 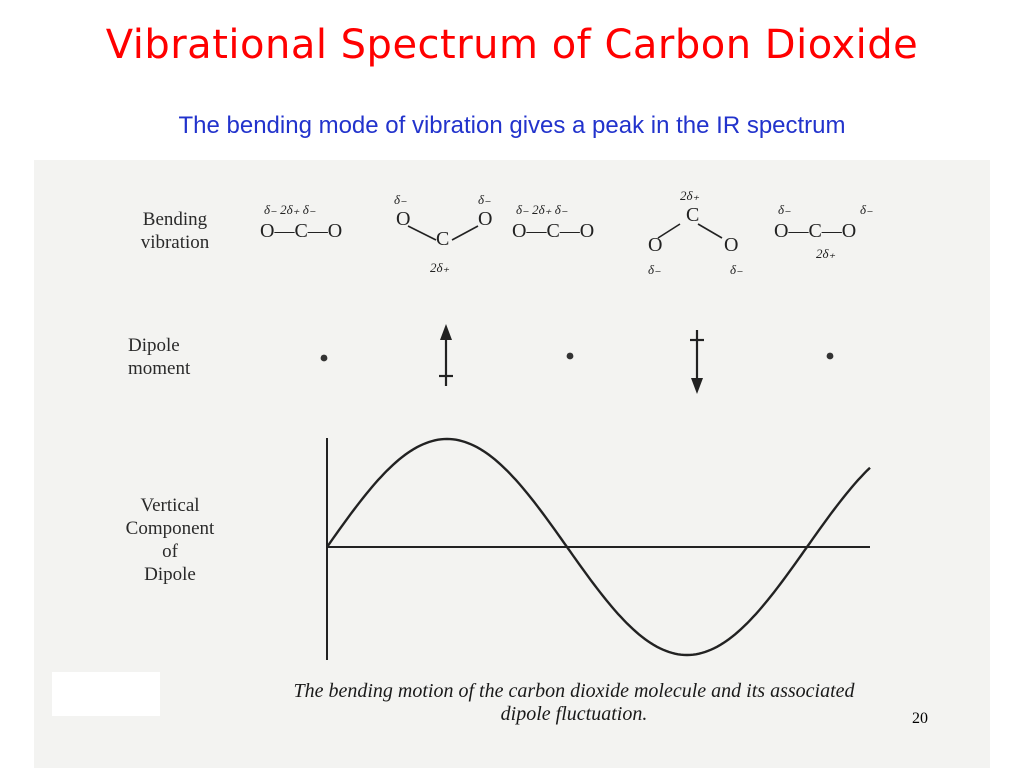 What do you see at coordinates (175, 242) in the screenshot?
I see `label-line: vibration` at bounding box center [175, 242].